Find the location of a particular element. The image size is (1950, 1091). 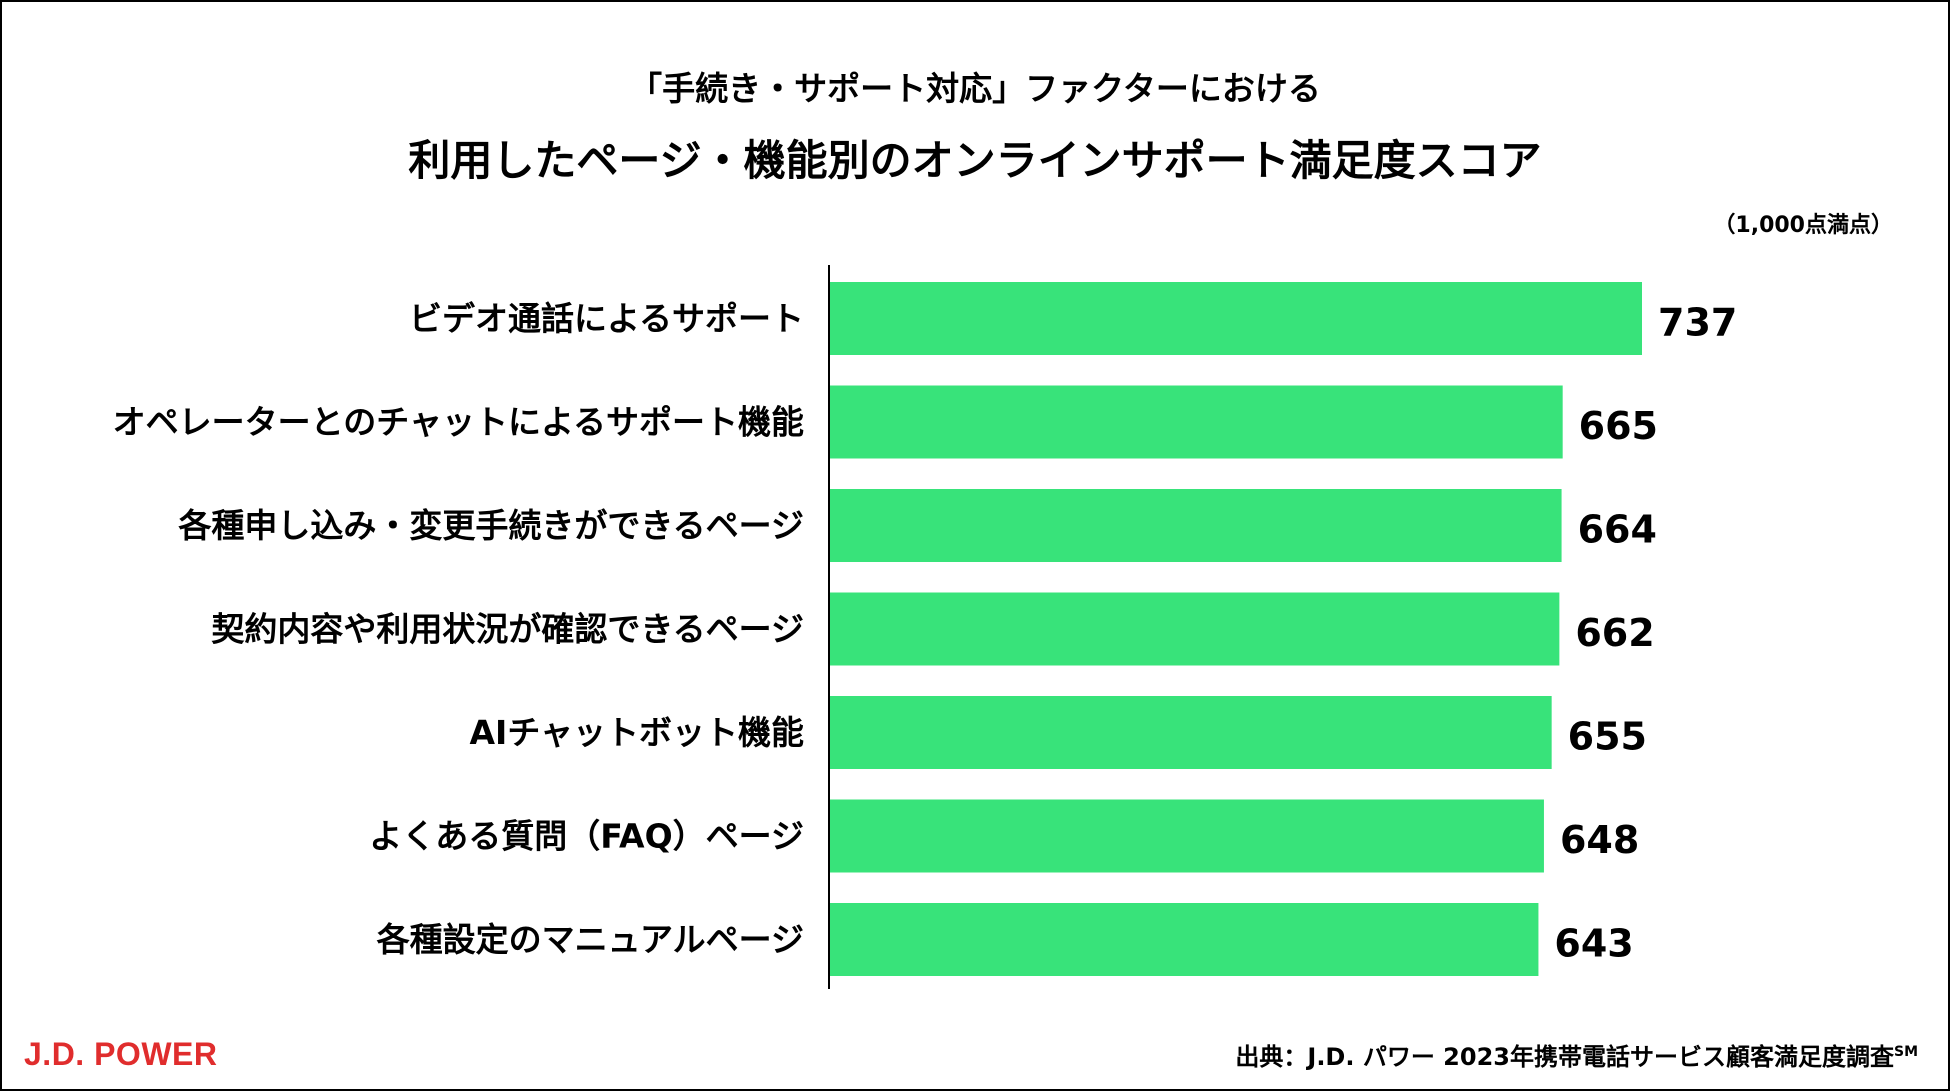

category-label: よくある質問（FAQ）ページ is located at coordinates (586, 836).